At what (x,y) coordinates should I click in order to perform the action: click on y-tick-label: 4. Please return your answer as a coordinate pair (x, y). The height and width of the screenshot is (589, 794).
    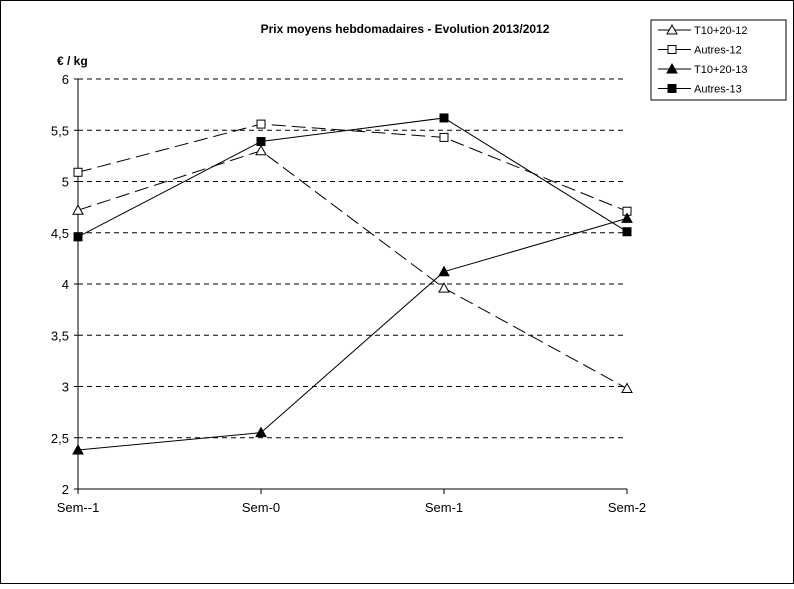
    Looking at the image, I should click on (65, 284).